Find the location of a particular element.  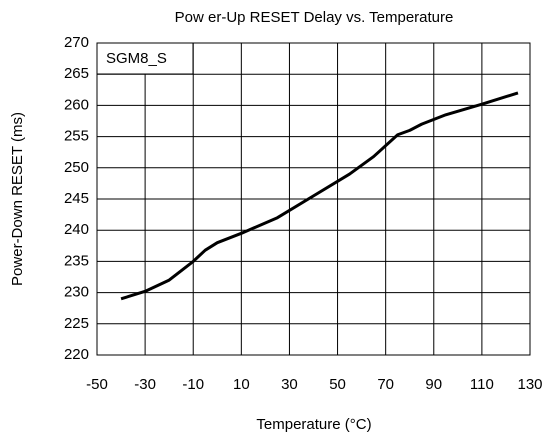

x-tick-label: 110 is located at coordinates (482, 384).